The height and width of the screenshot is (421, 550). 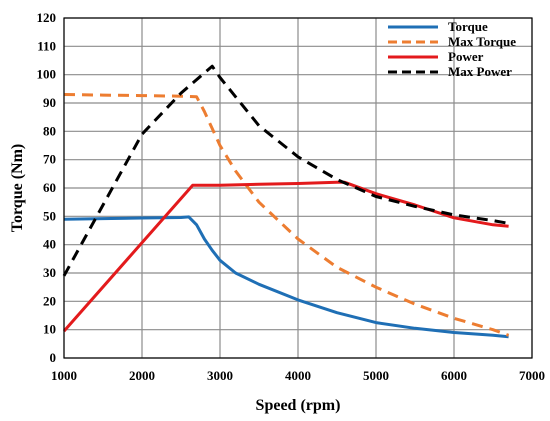 I want to click on y-tick-label: 100, so click(x=47, y=74).